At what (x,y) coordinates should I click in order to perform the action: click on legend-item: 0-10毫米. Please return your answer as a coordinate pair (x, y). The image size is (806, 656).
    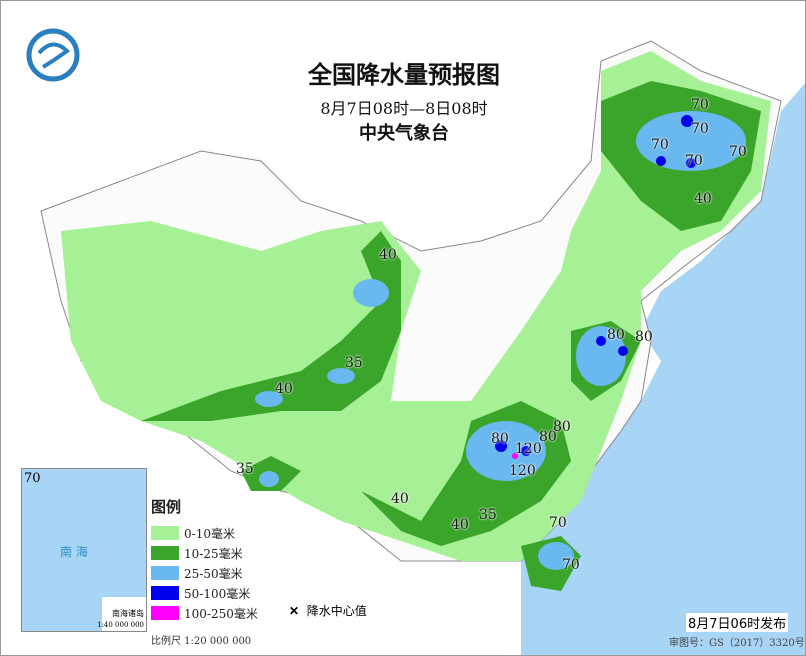
    Looking at the image, I should click on (204, 533).